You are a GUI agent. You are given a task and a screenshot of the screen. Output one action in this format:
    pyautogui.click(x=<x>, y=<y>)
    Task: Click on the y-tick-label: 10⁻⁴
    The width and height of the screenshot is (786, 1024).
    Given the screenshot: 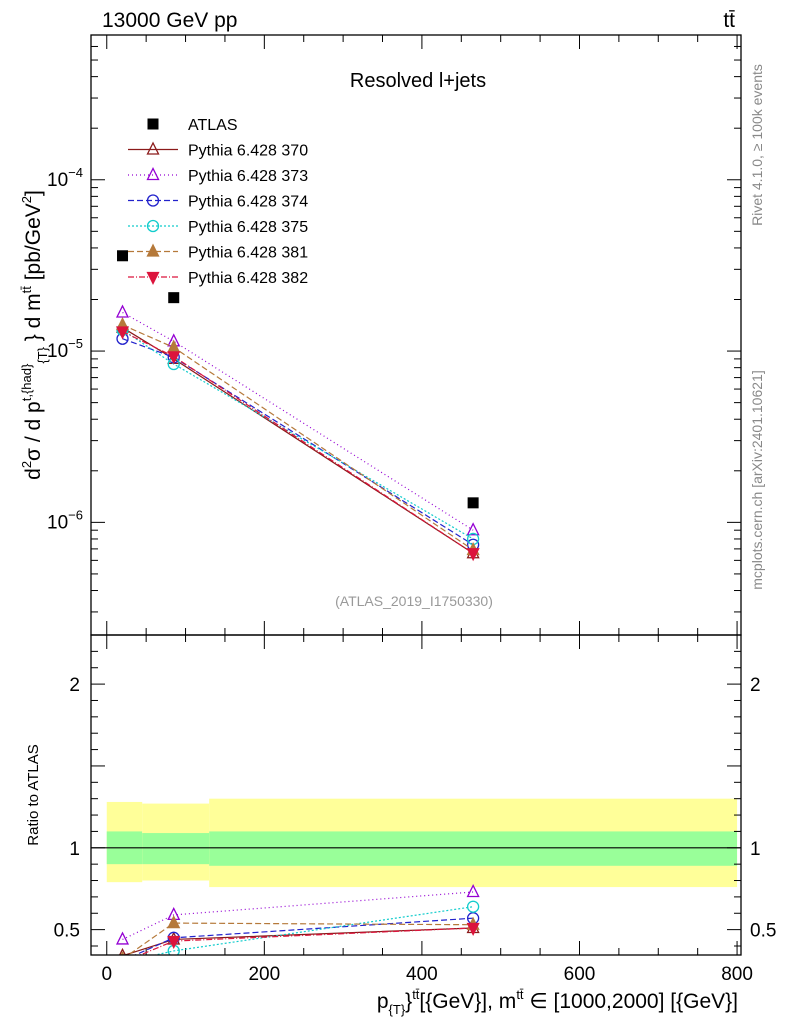 What is the action you would take?
    pyautogui.click(x=65, y=178)
    